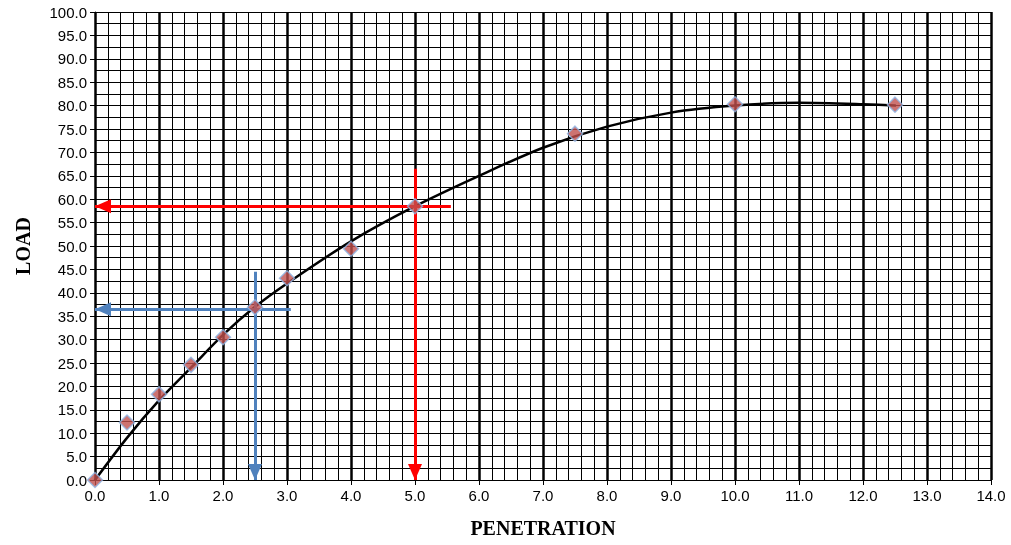 Image resolution: width=1011 pixels, height=545 pixels. What do you see at coordinates (72, 35) in the screenshot?
I see `y-tick-label: 95.0` at bounding box center [72, 35].